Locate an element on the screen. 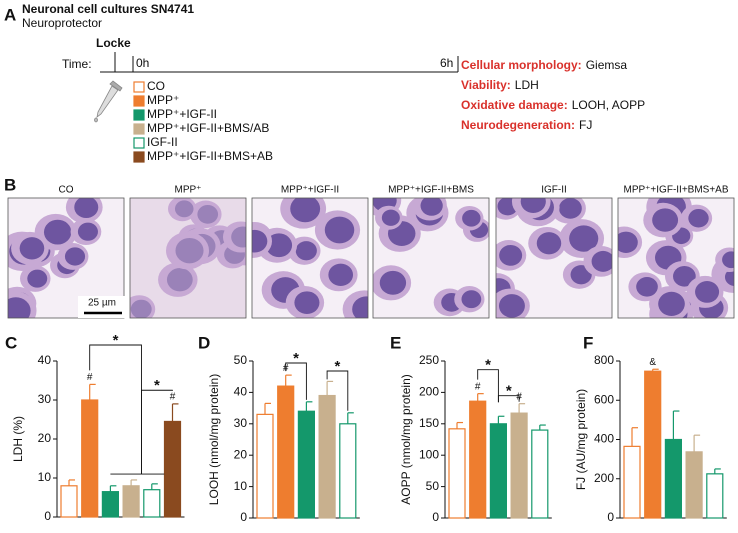 The width and height of the screenshot is (738, 533). y-axis-label: AOPP (nmol/mg protein) is located at coordinates (406, 439).